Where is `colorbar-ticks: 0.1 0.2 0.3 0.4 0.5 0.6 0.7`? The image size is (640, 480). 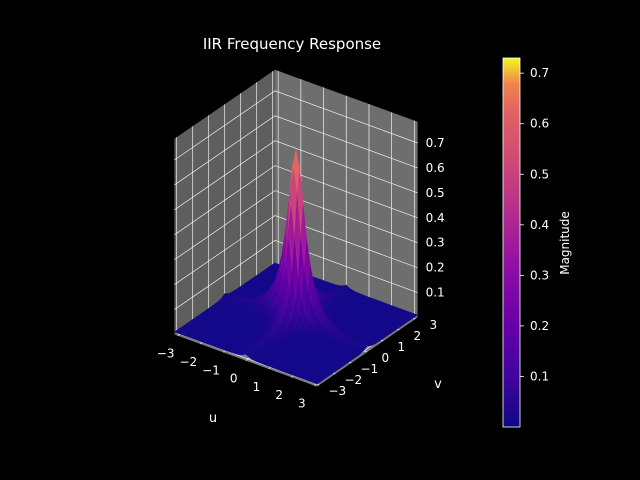
colorbar-ticks: 0.1 0.2 0.3 0.4 0.5 0.6 0.7 is located at coordinates (534, 224).